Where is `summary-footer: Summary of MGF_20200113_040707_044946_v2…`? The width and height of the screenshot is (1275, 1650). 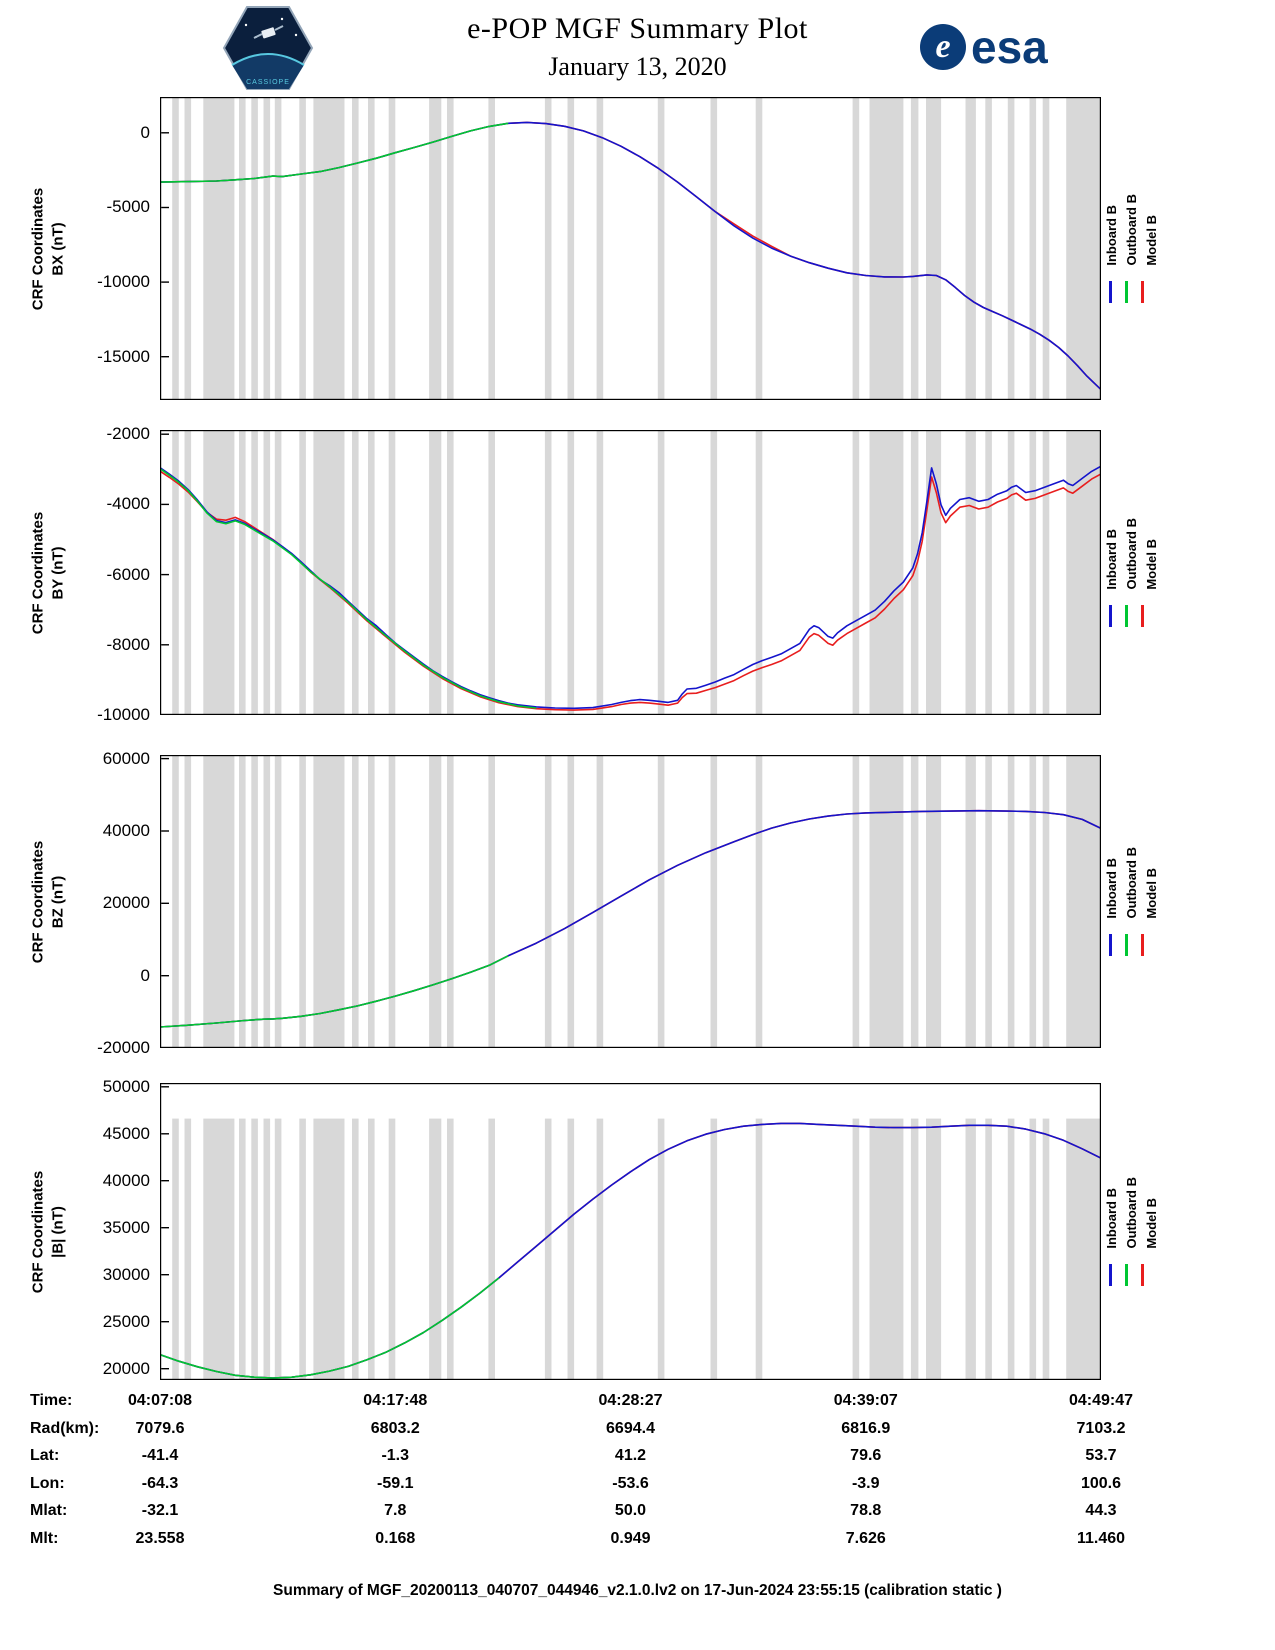 summary-footer: Summary of MGF_20200113_040707_044946_v2… is located at coordinates (637, 1590).